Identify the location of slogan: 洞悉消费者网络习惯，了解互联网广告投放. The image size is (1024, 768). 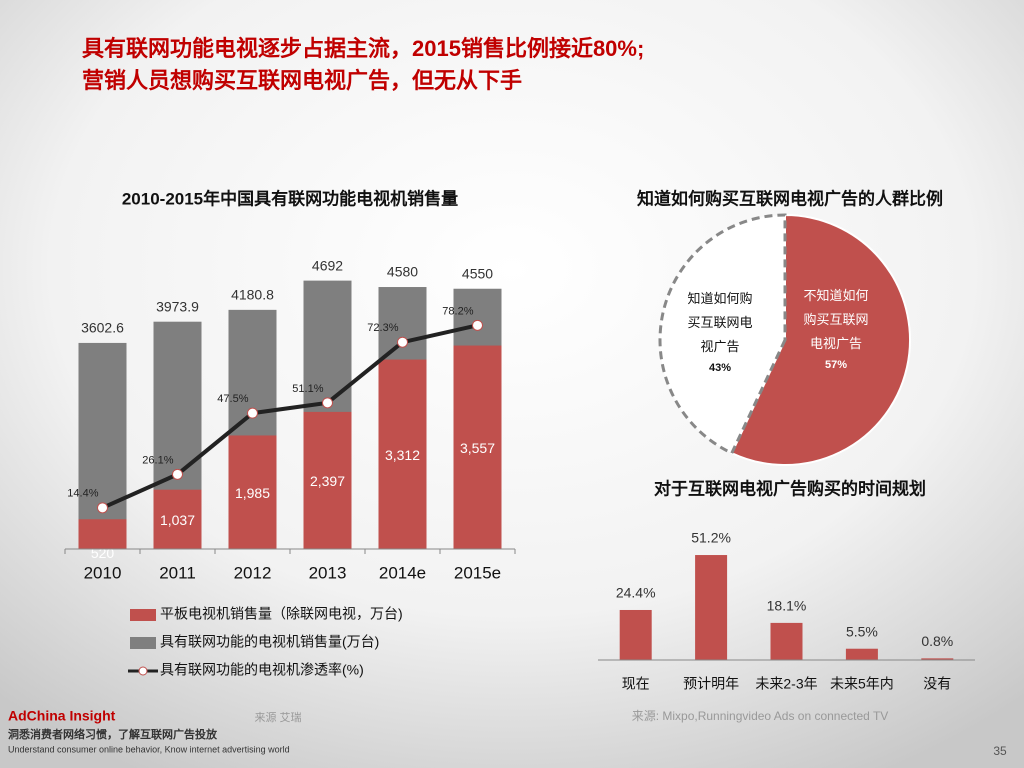
(113, 734).